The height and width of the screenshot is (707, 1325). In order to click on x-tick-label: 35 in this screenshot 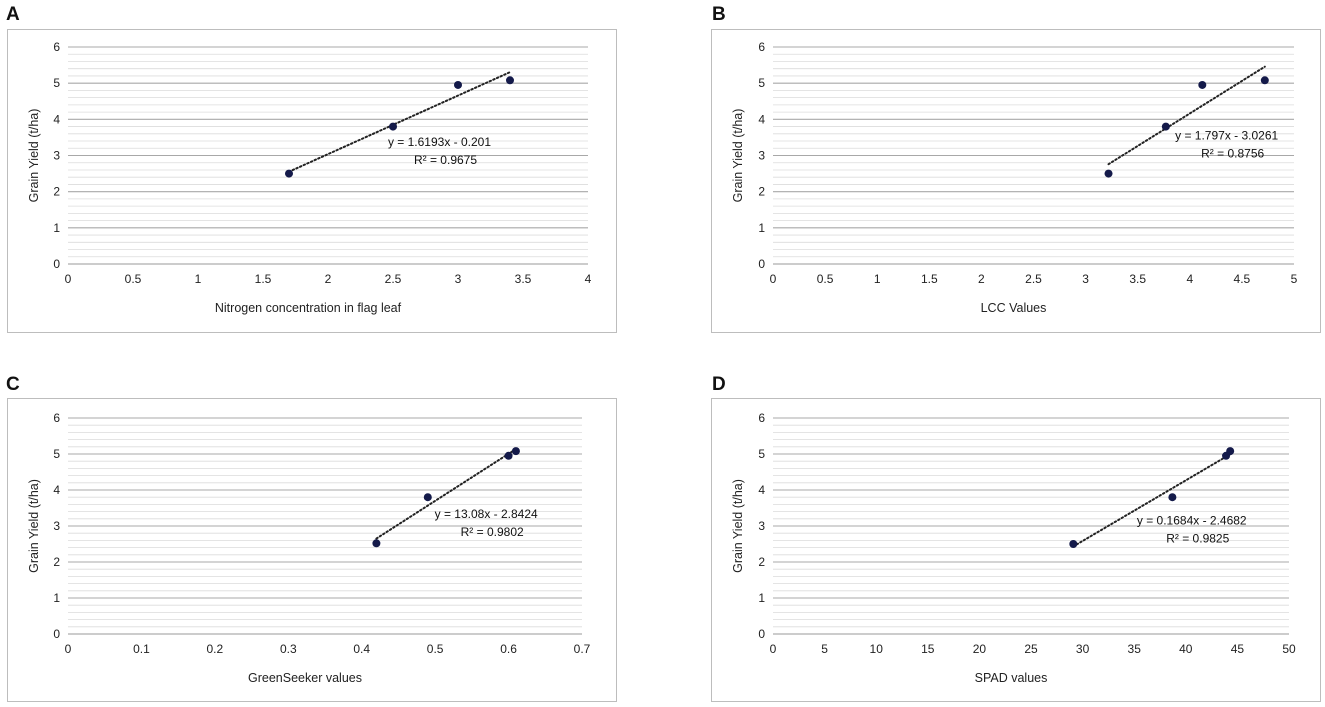, I will do `click(1135, 649)`.